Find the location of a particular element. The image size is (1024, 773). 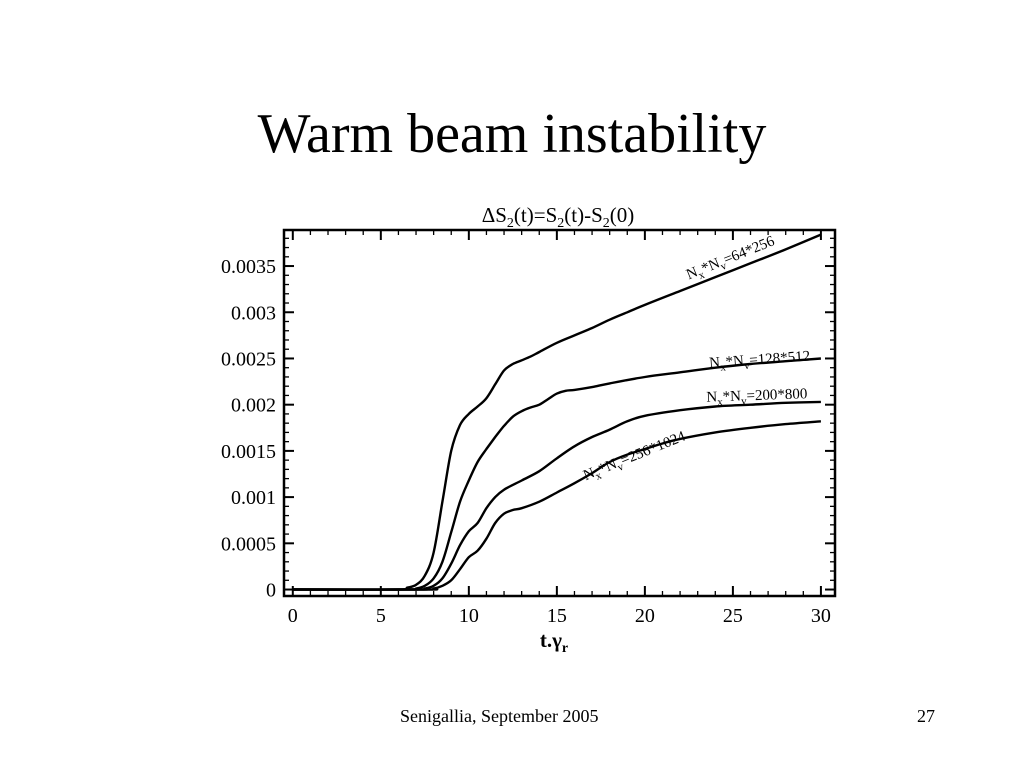

x-axis-label: t.γr is located at coordinates (554, 642).